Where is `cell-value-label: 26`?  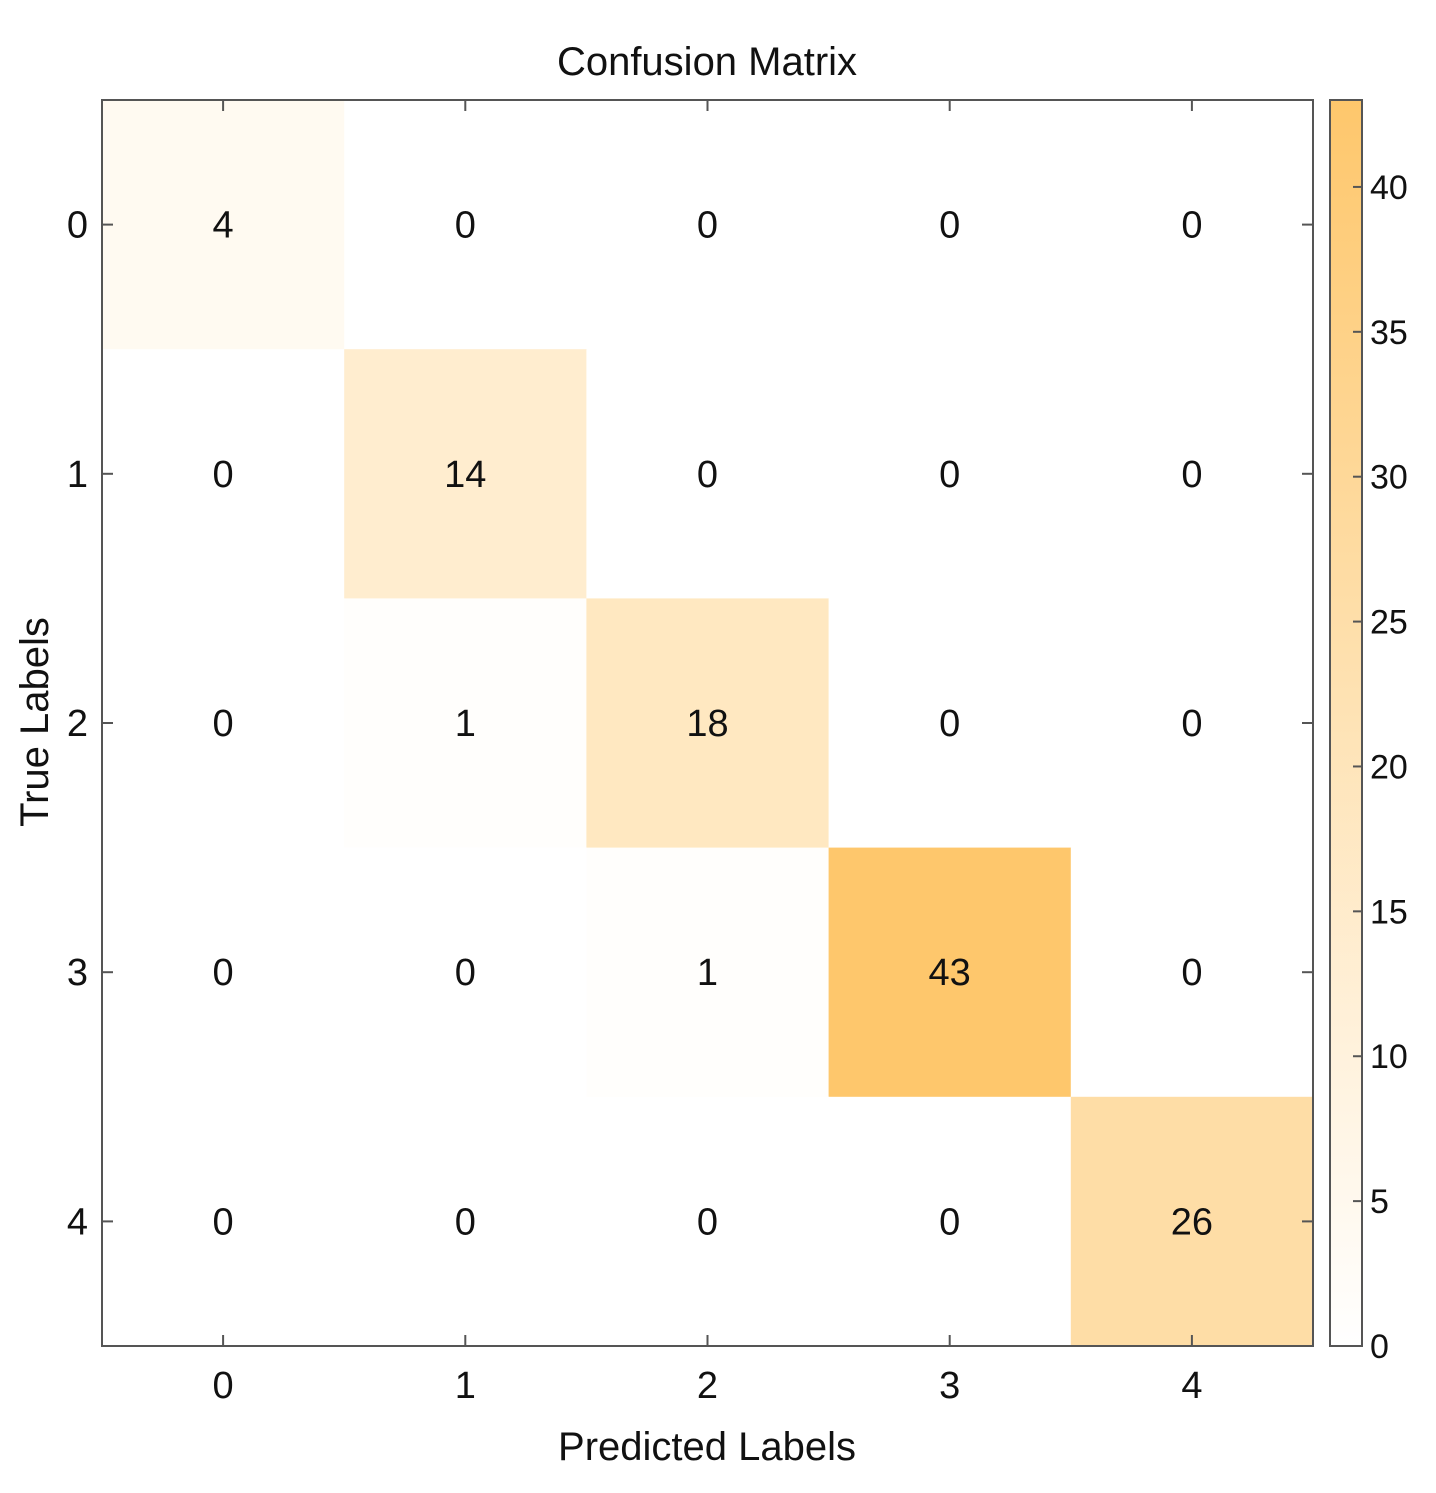
cell-value-label: 26 is located at coordinates (1192, 1222).